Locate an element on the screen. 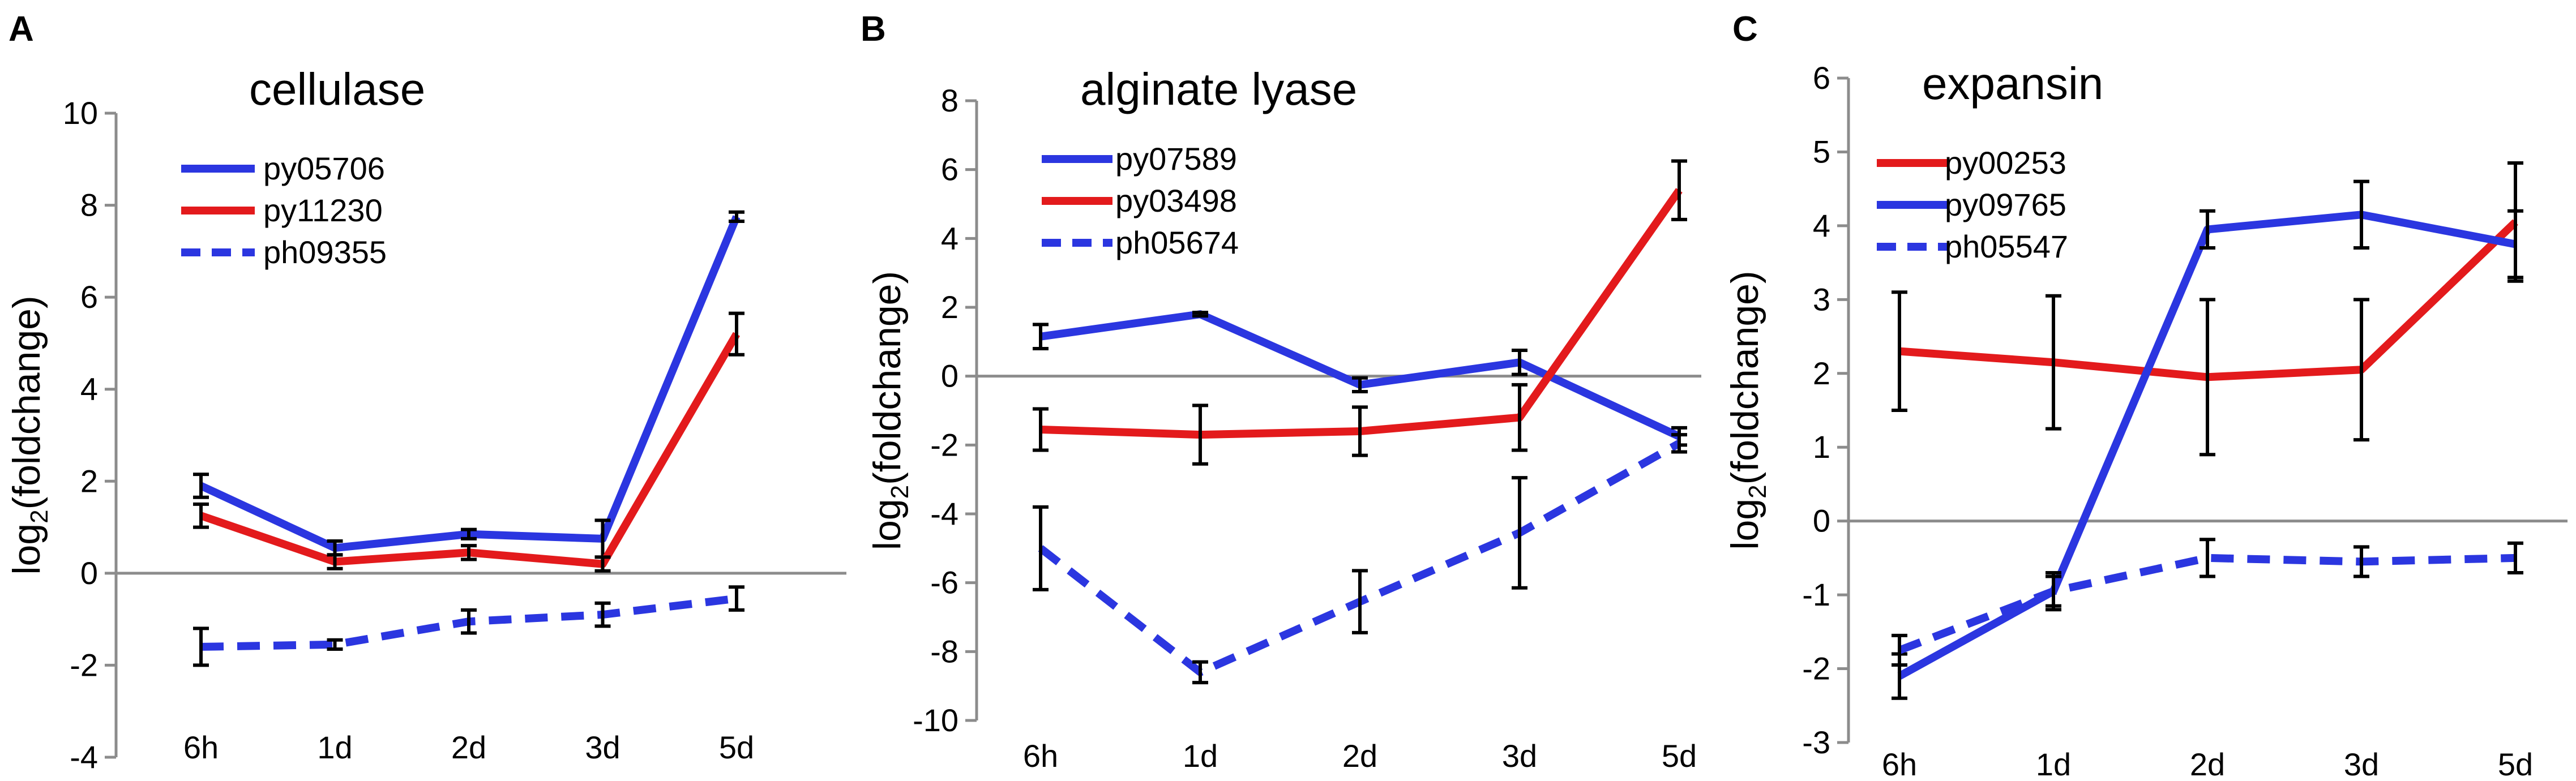 The image size is (2576, 781). panel-label: C is located at coordinates (1745, 29).